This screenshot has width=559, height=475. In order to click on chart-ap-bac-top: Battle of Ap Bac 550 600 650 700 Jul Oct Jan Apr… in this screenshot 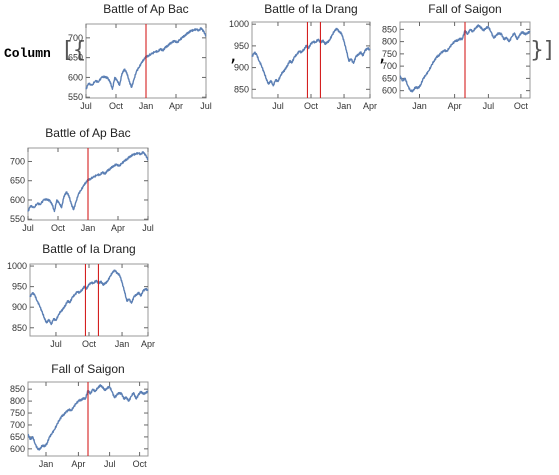, I will do `click(140, 56)`.